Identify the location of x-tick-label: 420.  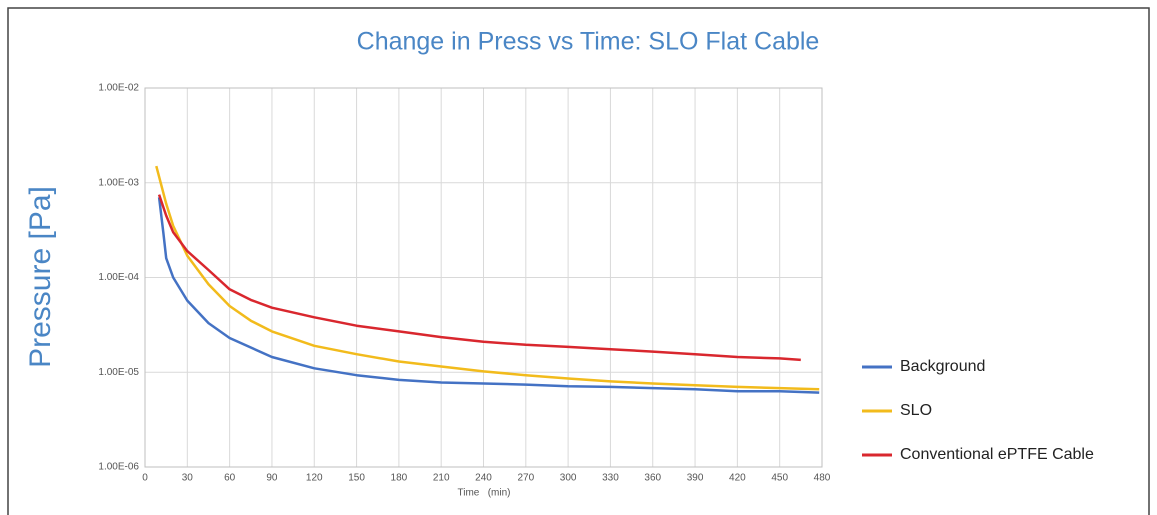
(737, 478).